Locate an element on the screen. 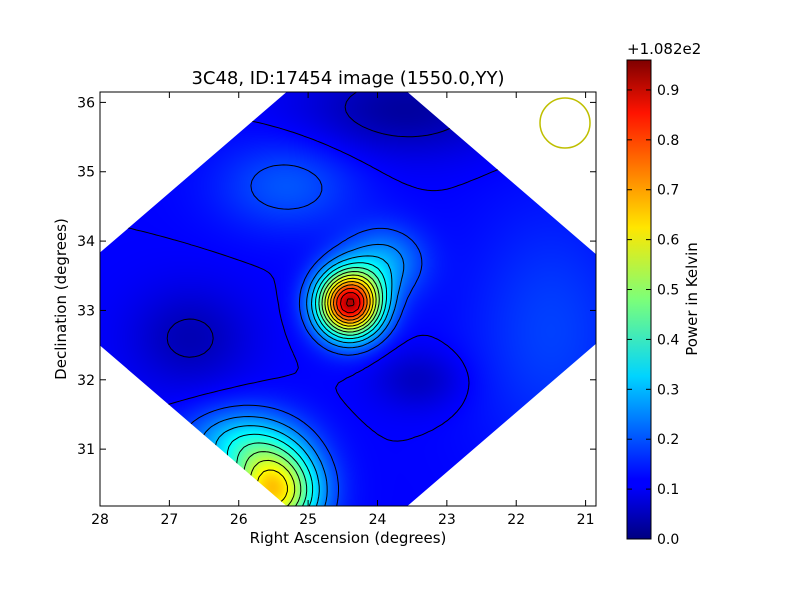 The height and width of the screenshot is (600, 800). y-tick-label-0: 31 is located at coordinates (86, 450).